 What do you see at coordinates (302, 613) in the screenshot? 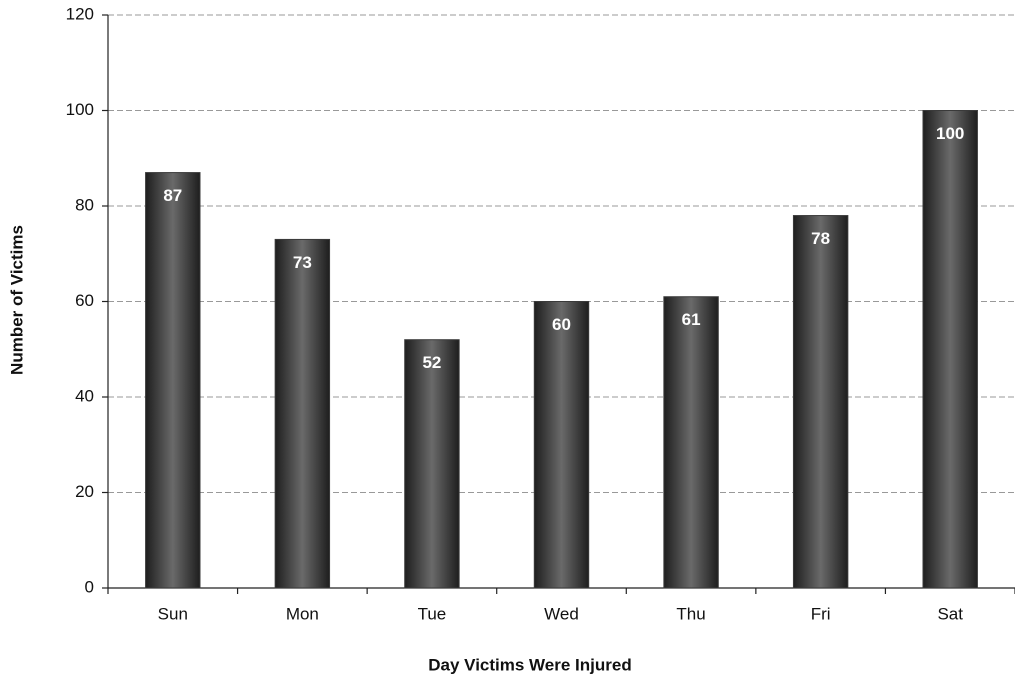
I see `x-tick-label: Mon` at bounding box center [302, 613].